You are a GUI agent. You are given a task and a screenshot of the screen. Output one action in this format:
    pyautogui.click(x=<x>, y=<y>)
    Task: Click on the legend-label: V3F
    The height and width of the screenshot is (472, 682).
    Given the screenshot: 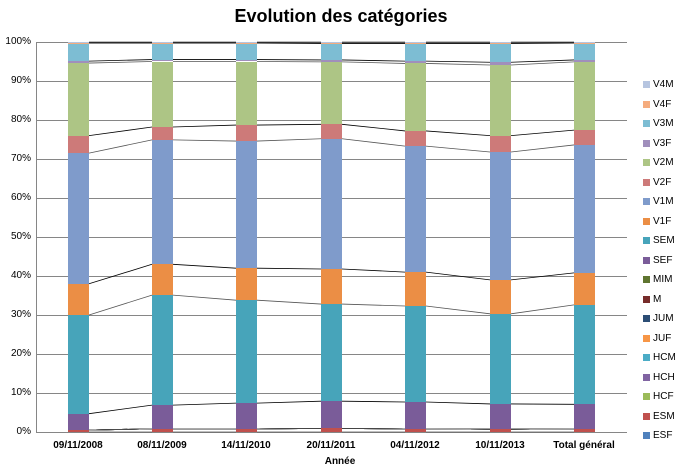 What is the action you would take?
    pyautogui.click(x=662, y=143)
    